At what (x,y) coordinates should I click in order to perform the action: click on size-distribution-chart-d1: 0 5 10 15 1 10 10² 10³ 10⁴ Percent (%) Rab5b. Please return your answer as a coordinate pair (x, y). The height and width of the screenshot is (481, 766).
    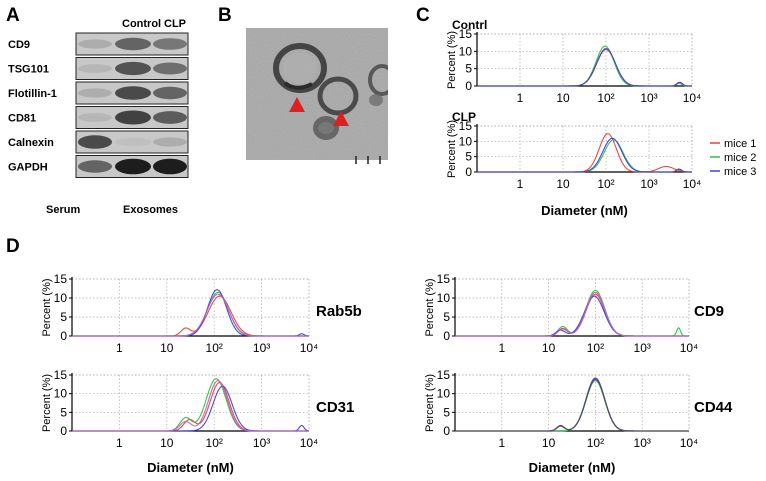
    Looking at the image, I should click on (201, 313).